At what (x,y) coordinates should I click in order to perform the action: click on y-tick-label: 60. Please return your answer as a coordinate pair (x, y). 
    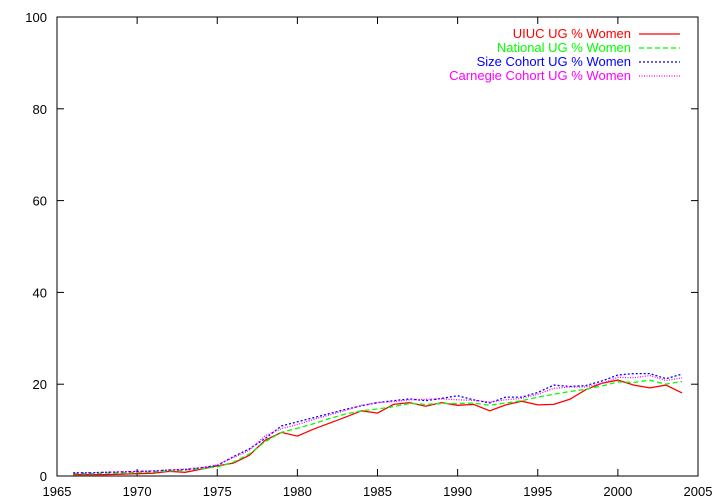
    Looking at the image, I should click on (40, 201).